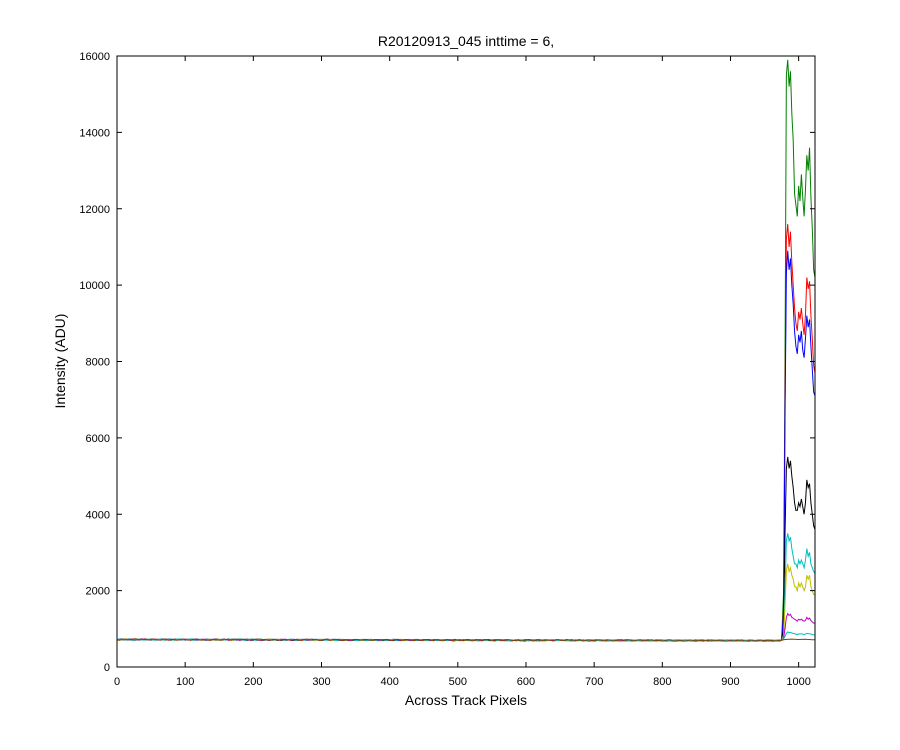  I want to click on y-tick-label: 0, so click(107, 668).